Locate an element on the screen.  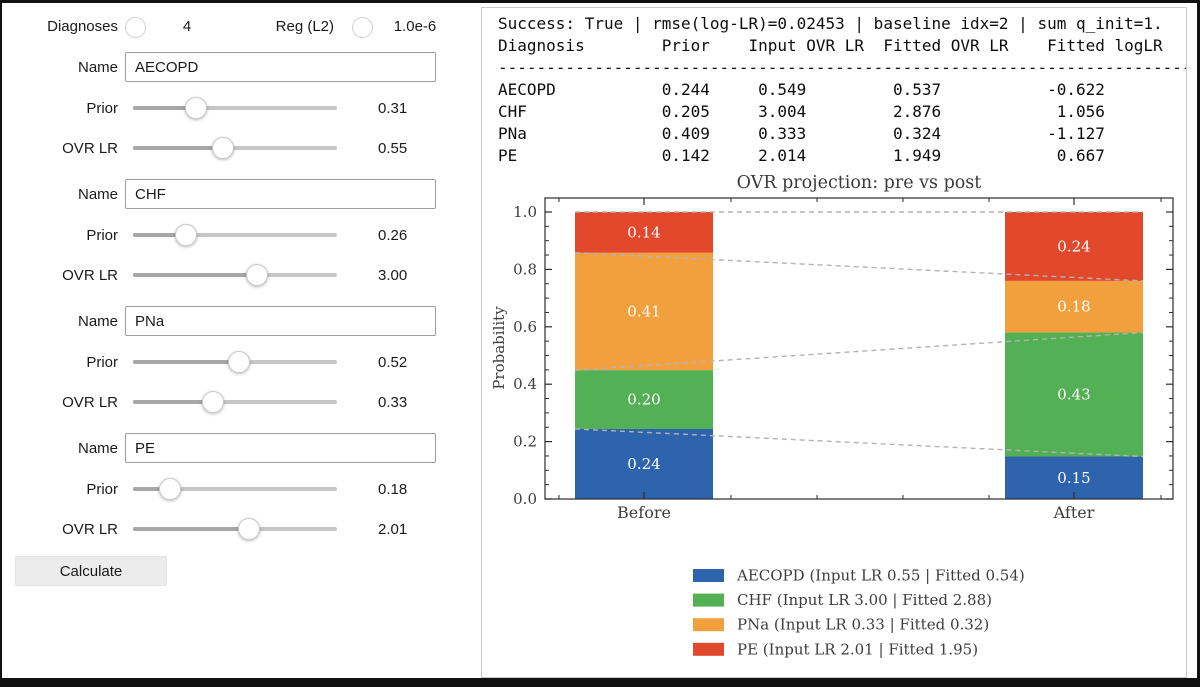
ovr-lr-row: OVR LR 0.55 is located at coordinates (241, 148).